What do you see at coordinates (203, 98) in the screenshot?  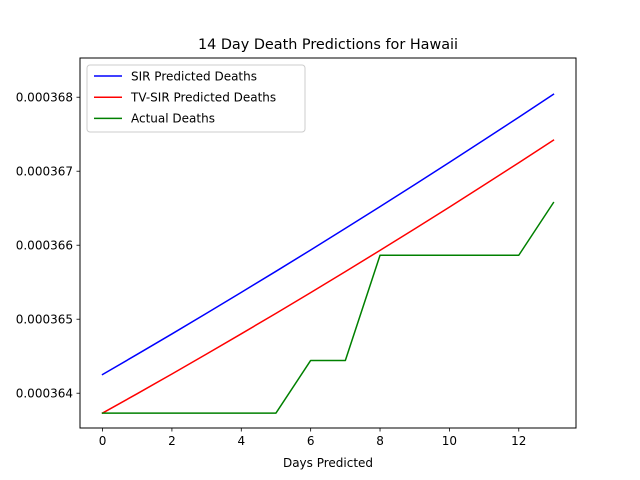 I see `legend-label-1: TV-SIR Predicted Deaths` at bounding box center [203, 98].